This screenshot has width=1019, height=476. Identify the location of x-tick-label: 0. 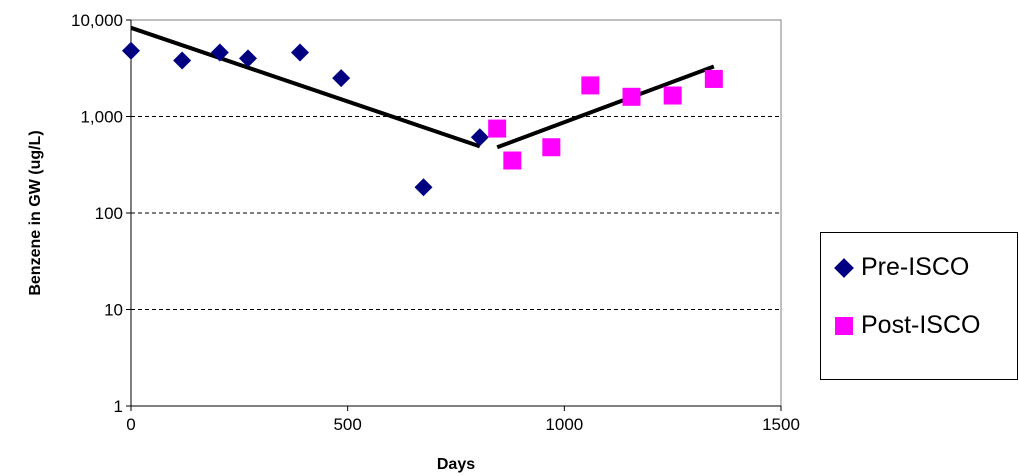
(130, 424).